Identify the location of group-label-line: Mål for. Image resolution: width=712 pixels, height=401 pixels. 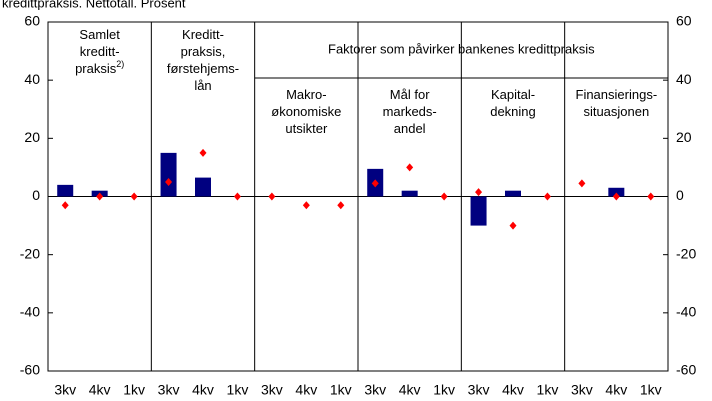
(410, 94).